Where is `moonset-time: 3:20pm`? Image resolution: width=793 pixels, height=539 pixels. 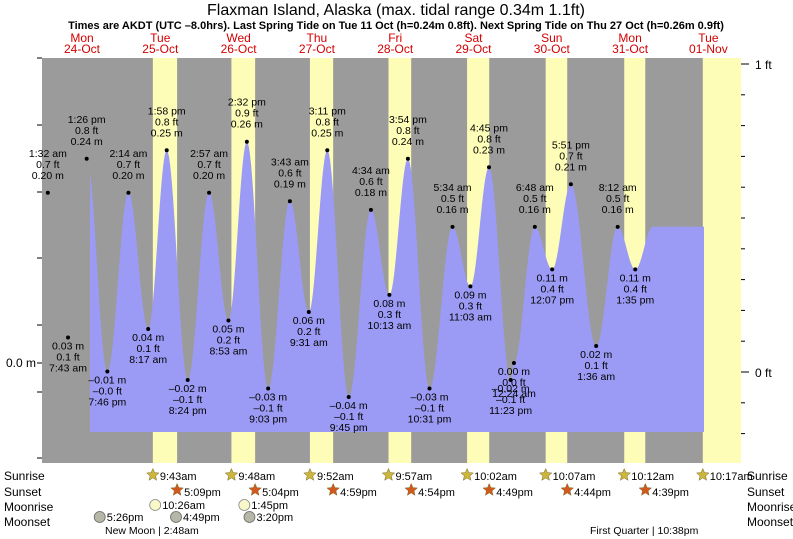
moonset-time: 3:20pm is located at coordinates (274, 518).